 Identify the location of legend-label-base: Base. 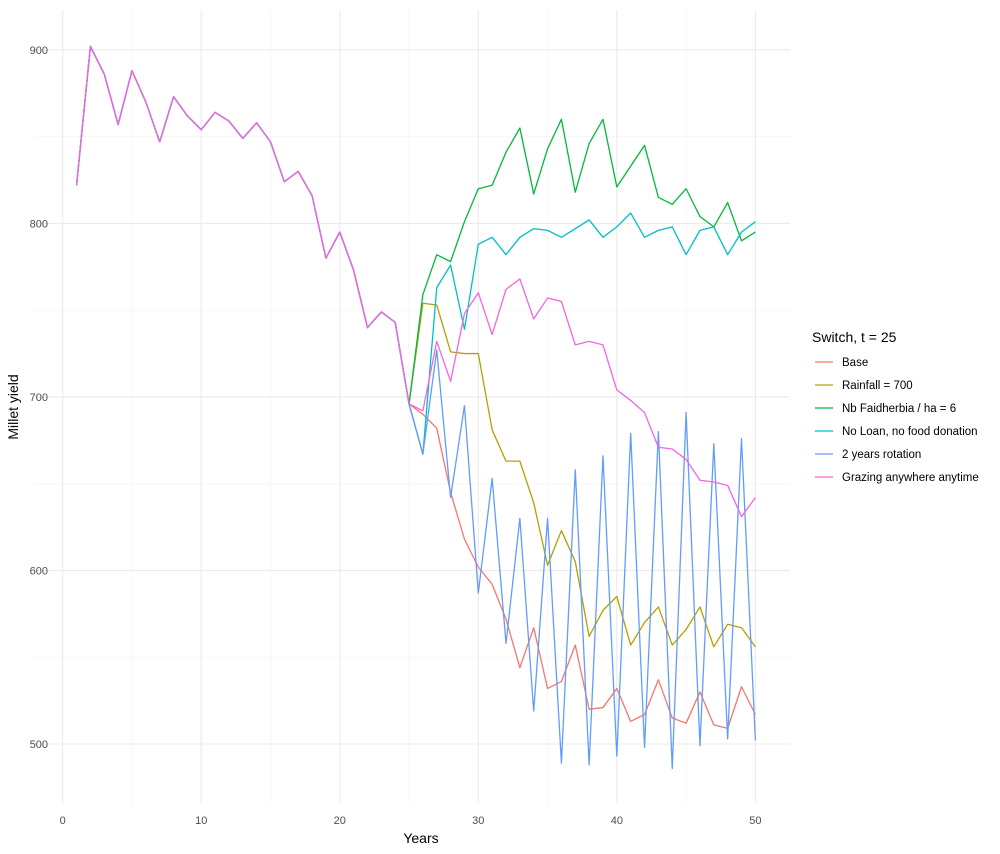
(855, 363).